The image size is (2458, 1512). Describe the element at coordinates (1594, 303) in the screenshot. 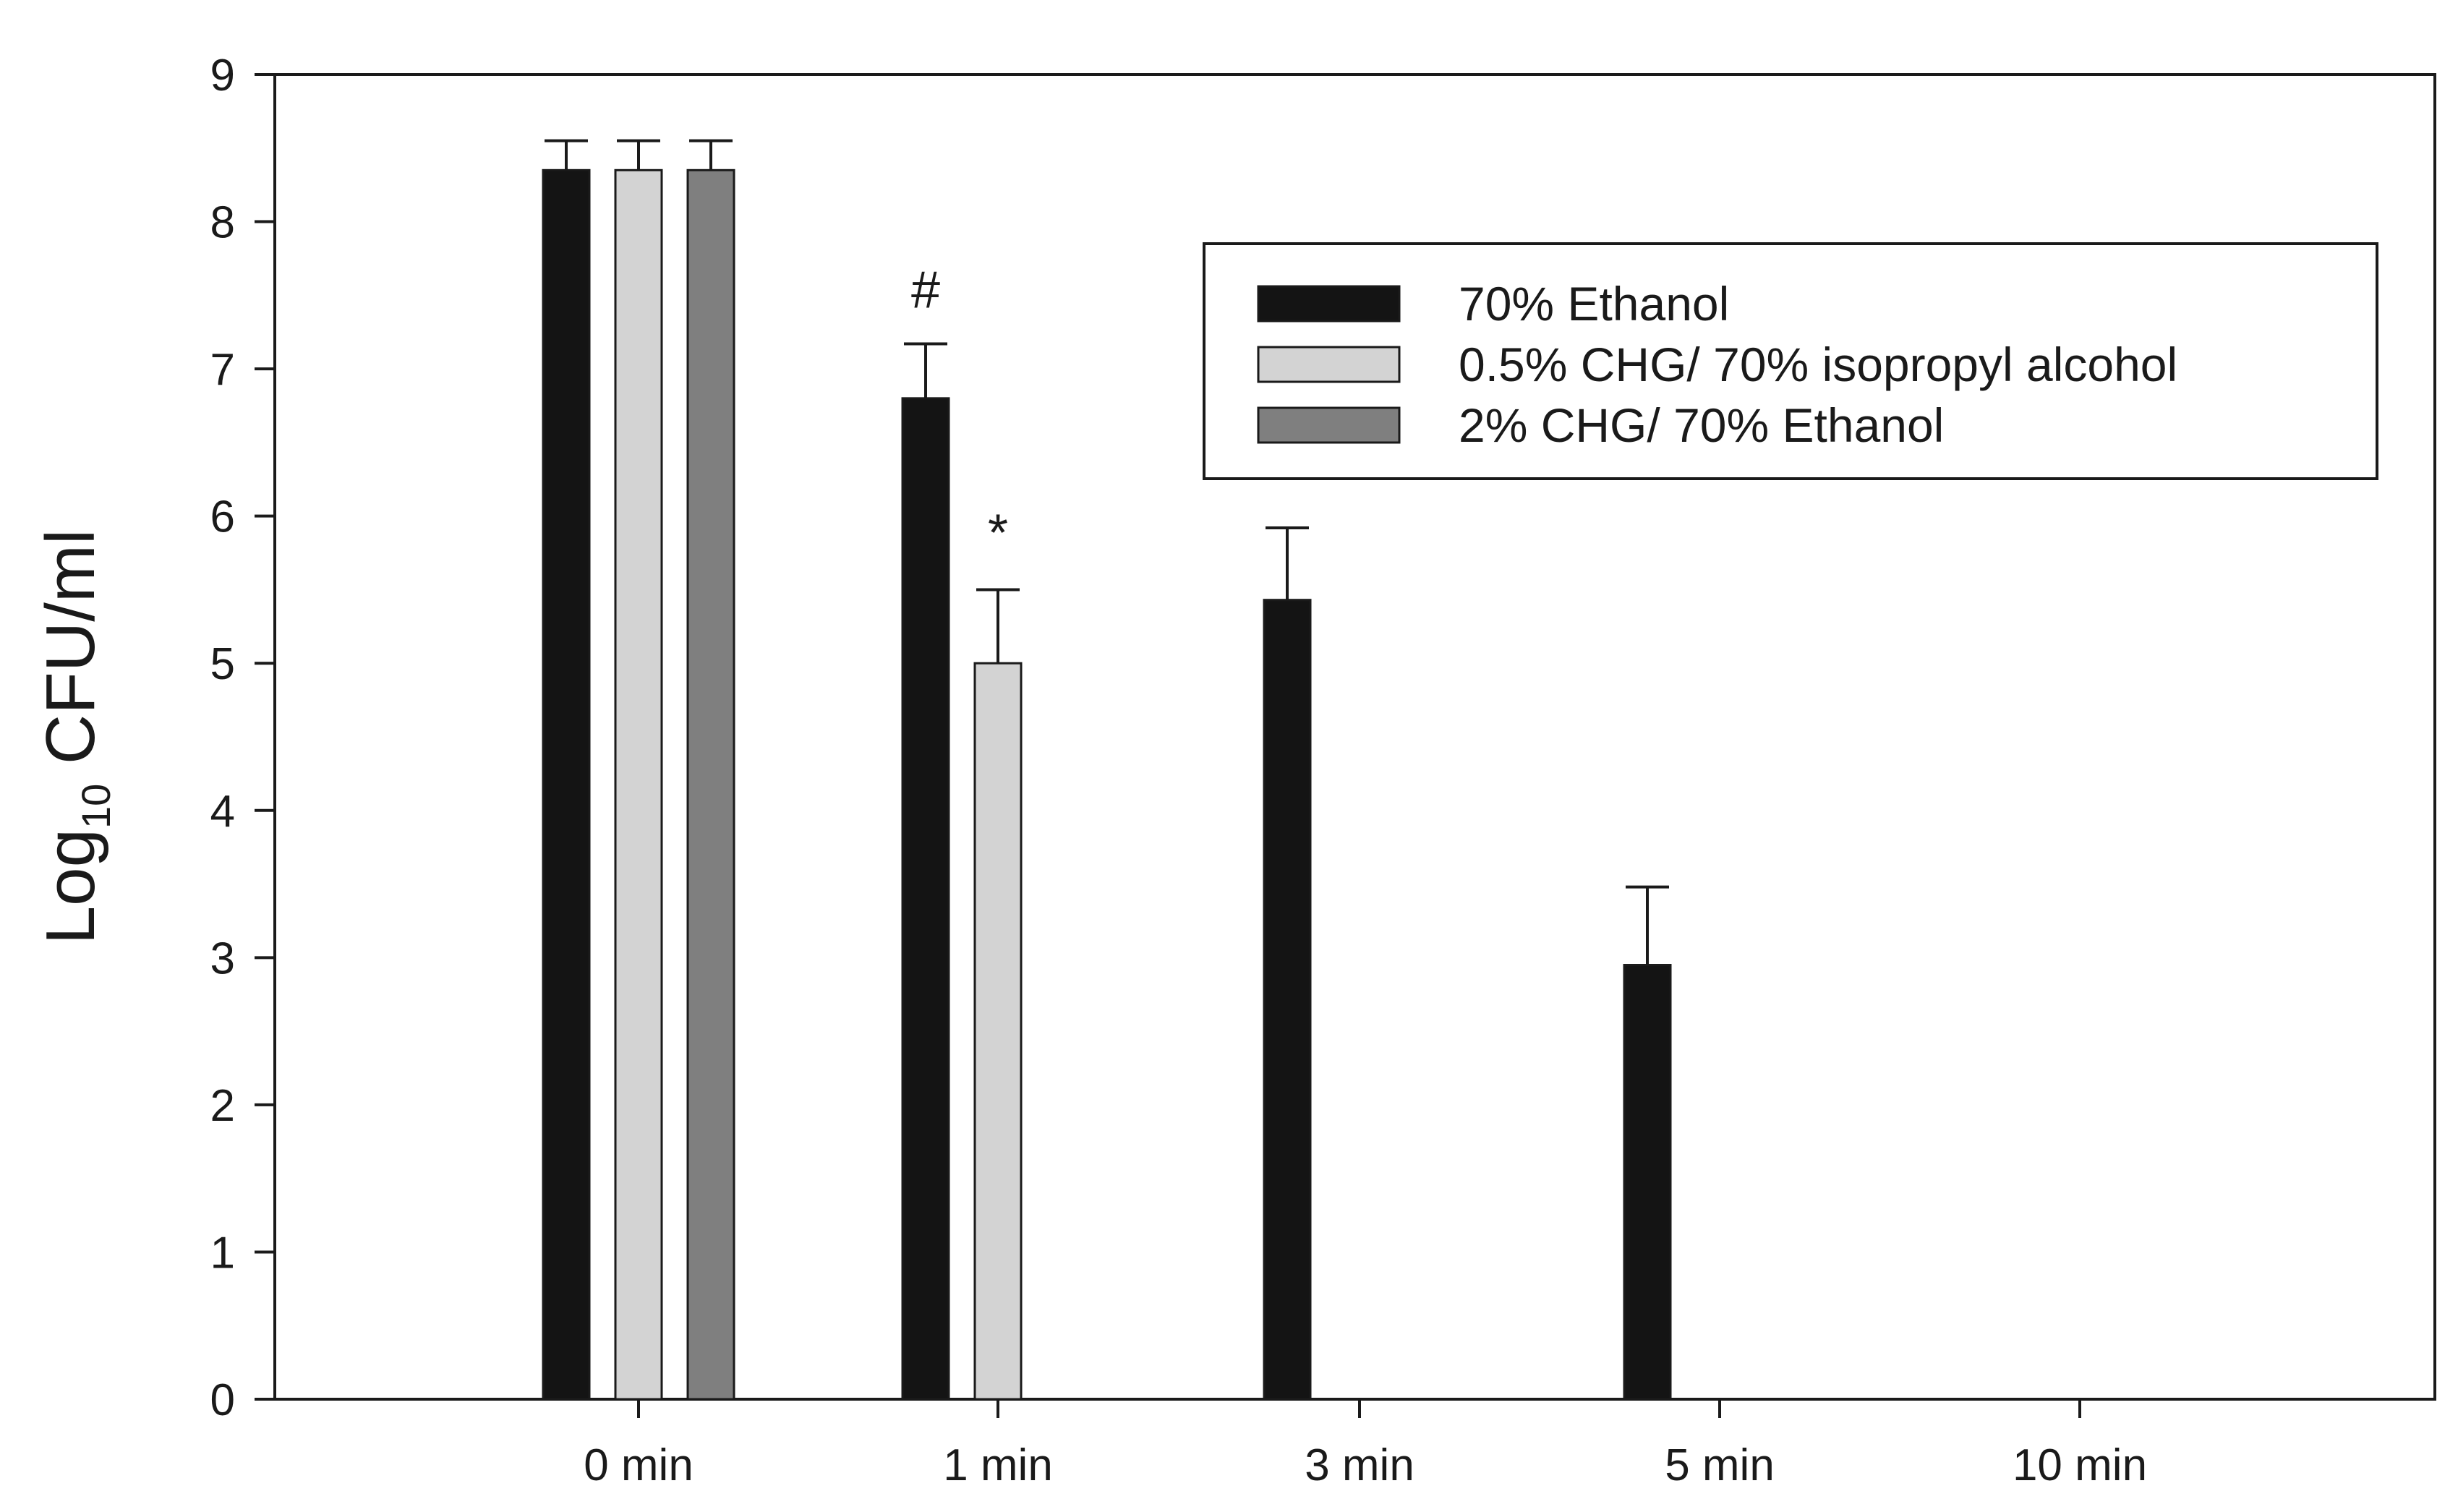

I see `legend-label: 70% Ethanol` at that location.